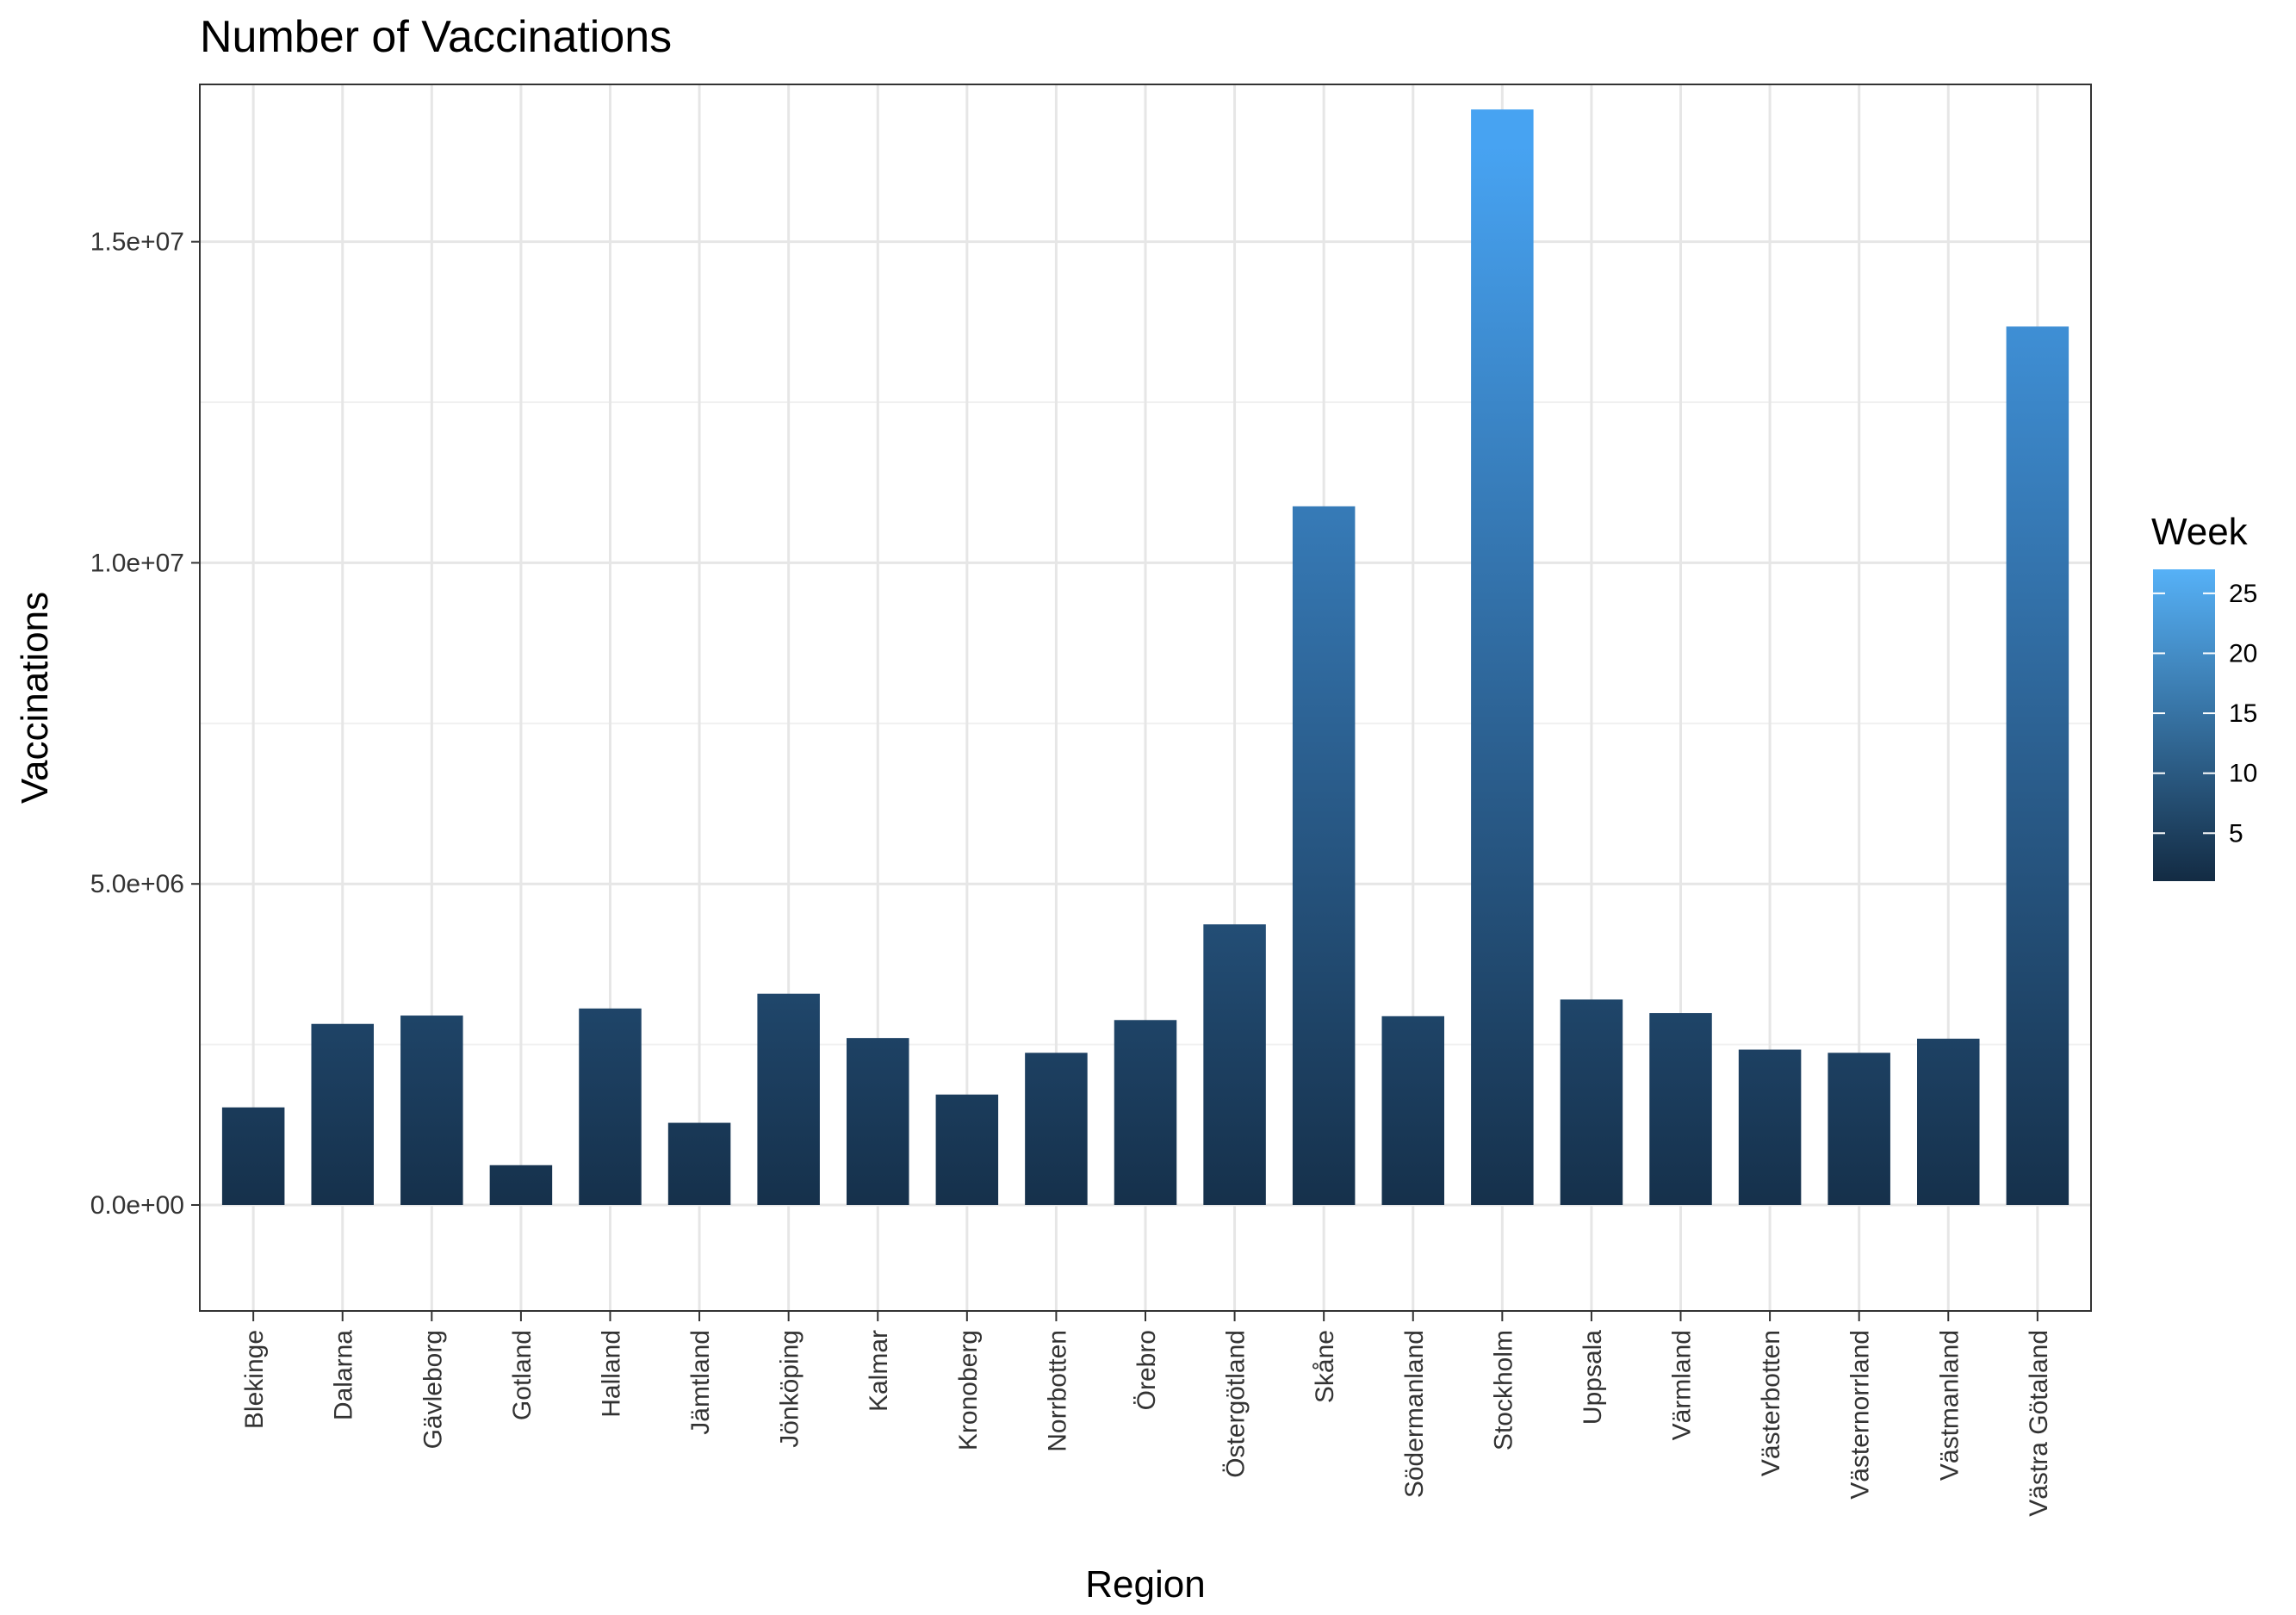 The image size is (2296, 1615). Describe the element at coordinates (2200, 532) in the screenshot. I see `legend-title: Week` at that location.